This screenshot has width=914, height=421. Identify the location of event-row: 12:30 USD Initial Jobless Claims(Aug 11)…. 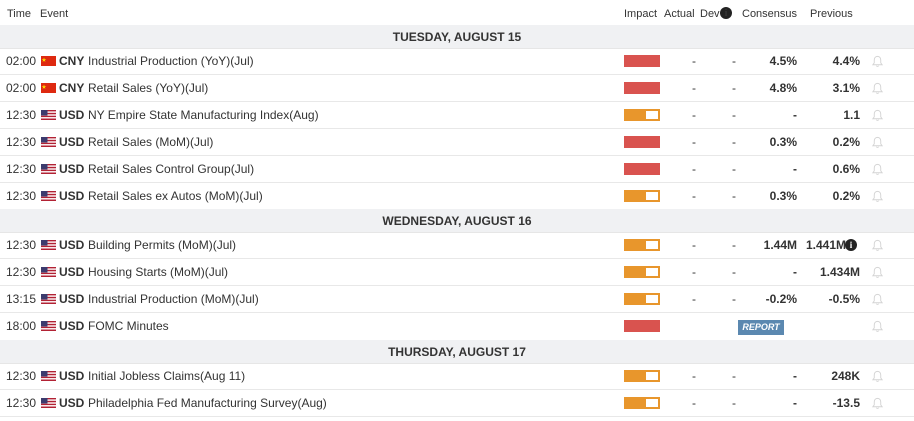
(457, 376).